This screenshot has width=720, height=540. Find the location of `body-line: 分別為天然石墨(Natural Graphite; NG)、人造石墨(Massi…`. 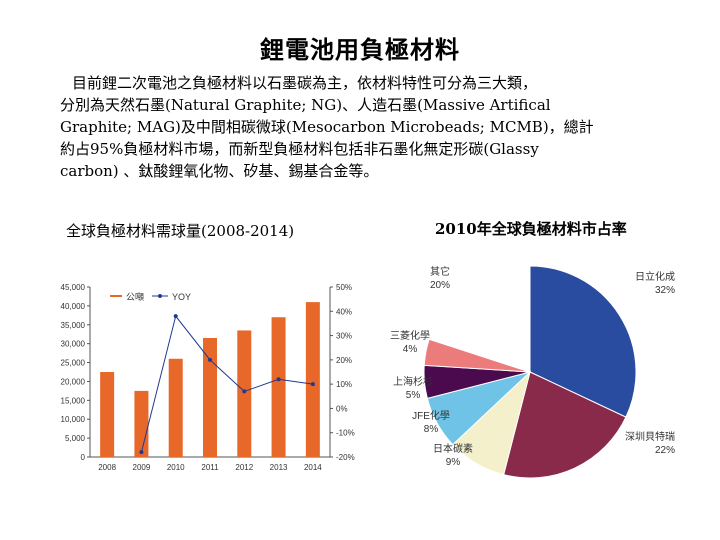

body-line: 分別為天然石墨(Natural Graphite; NG)、人造石墨(Massi… is located at coordinates (305, 105).